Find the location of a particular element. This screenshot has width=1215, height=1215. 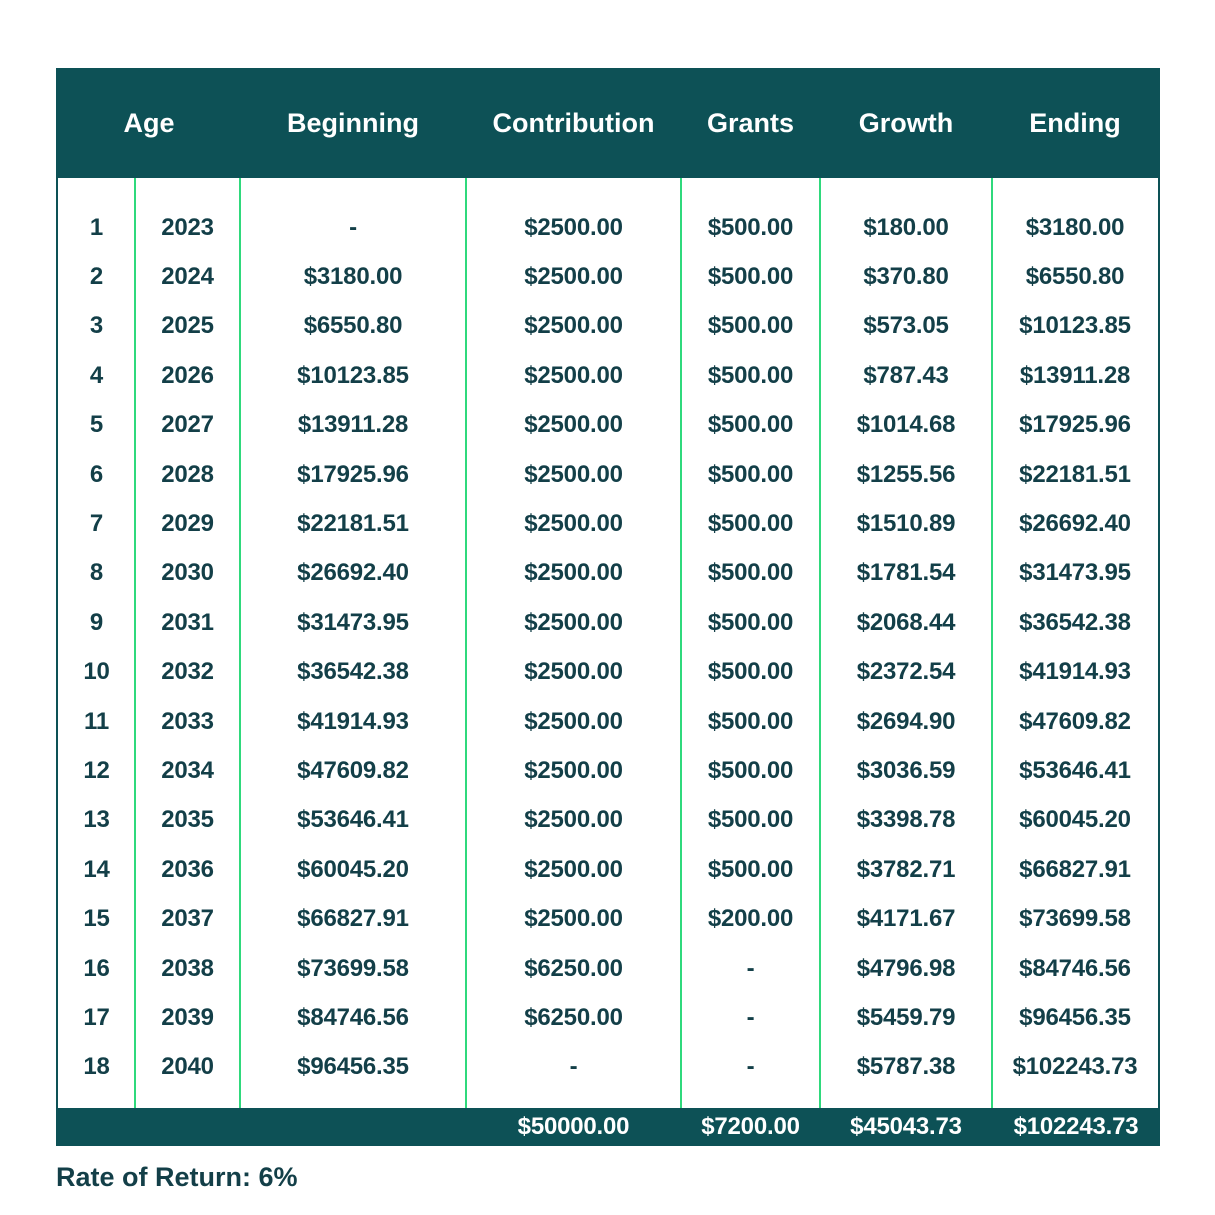

cell-year: 2027 is located at coordinates (187, 425).